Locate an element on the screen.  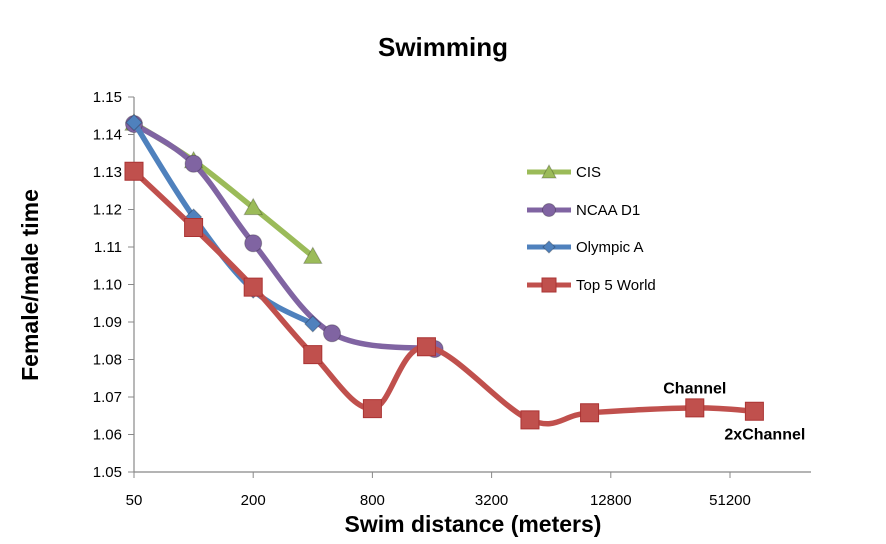
x-tick-label: 50 is located at coordinates (134, 500).